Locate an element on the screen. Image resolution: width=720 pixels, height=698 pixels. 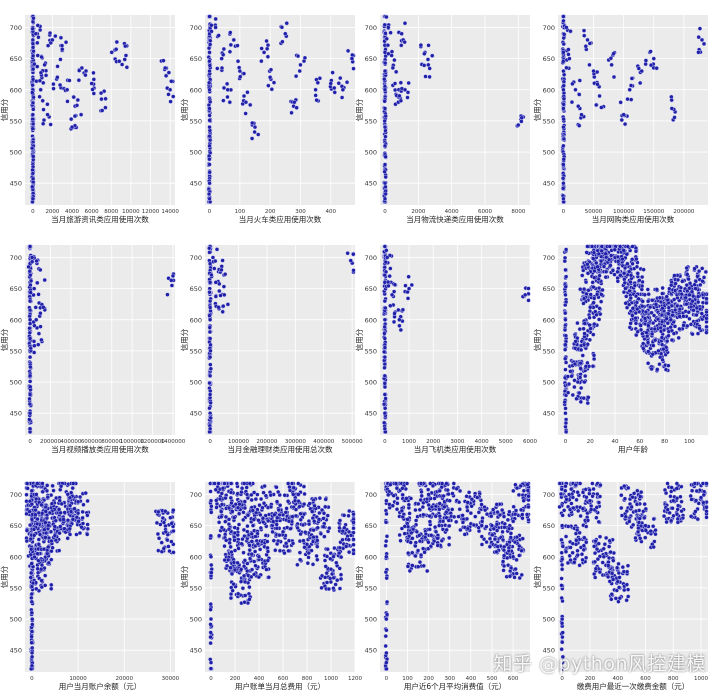
y-tick-label: 600 is located at coordinates (549, 90).